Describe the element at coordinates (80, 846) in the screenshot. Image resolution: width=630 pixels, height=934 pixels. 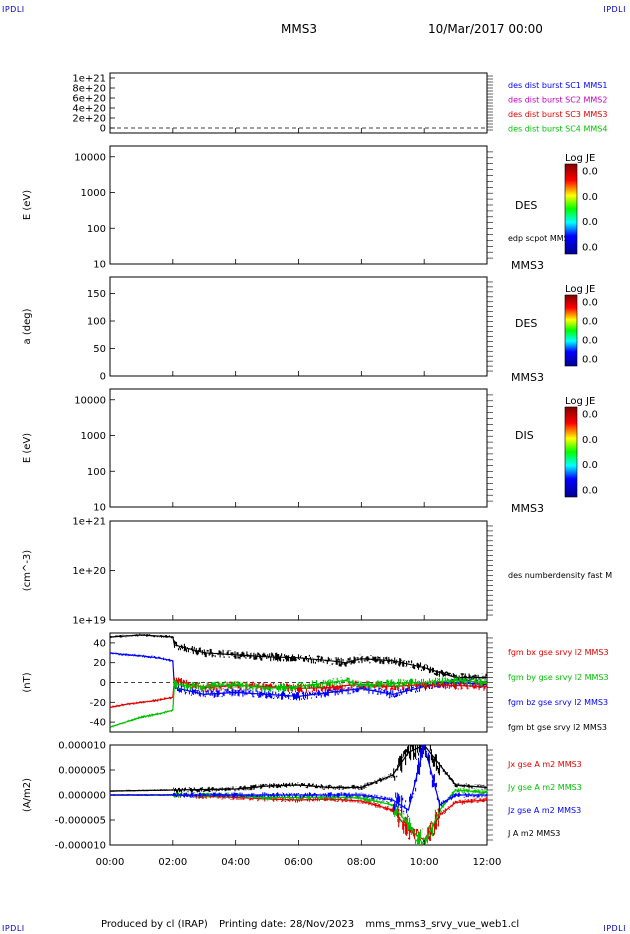
I see `y-tick-label: -0.000010` at that location.